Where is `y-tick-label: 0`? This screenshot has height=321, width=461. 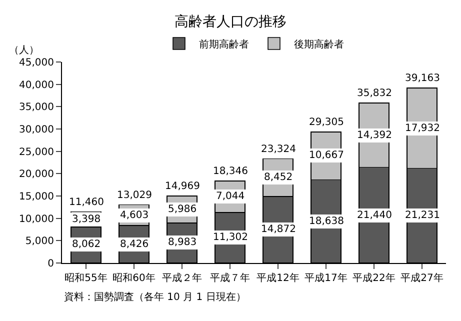 y-tick-label: 0 is located at coordinates (51, 264).